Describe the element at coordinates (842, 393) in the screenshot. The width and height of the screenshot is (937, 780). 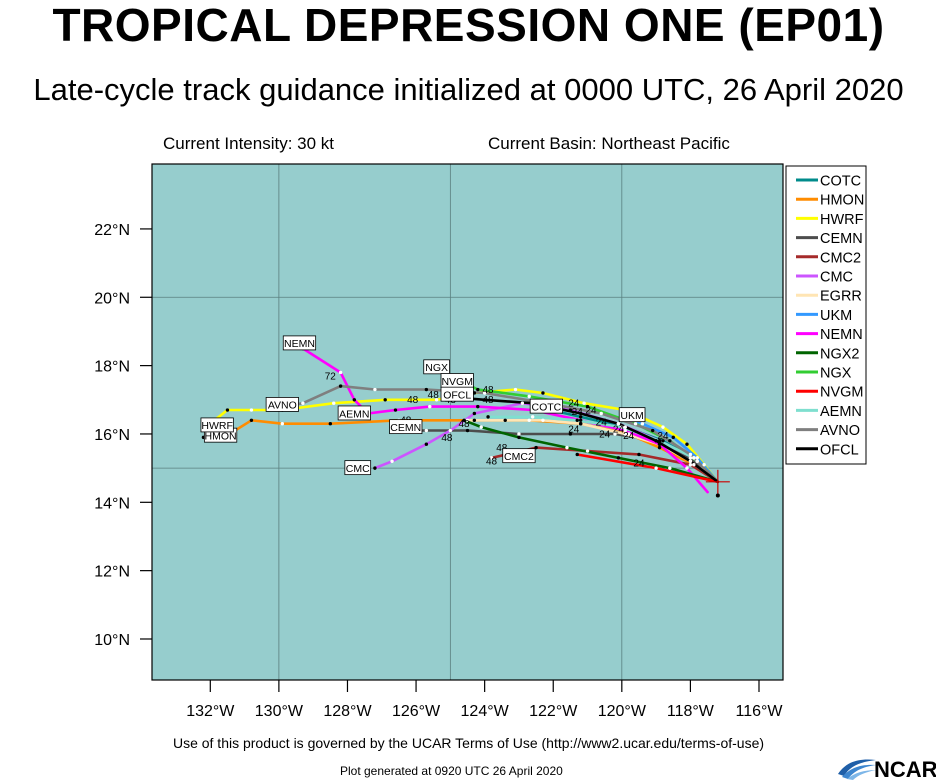
I see `legend-entry-nvgm: NVGM` at that location.